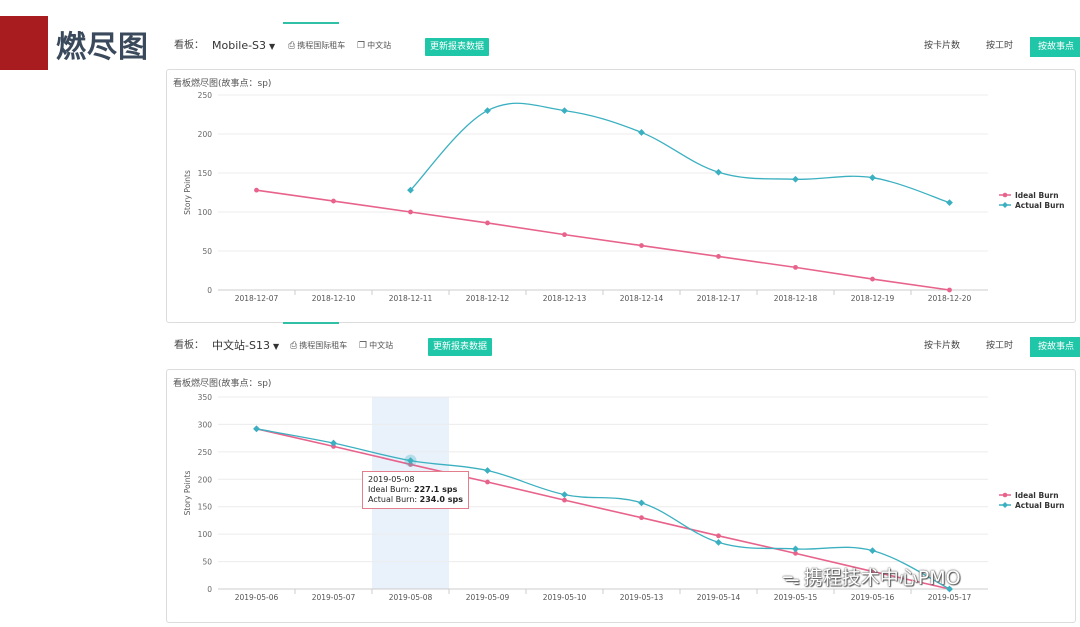 The width and height of the screenshot is (1080, 627). Describe the element at coordinates (334, 298) in the screenshot. I see `x-tick-label: 2018-12-10` at that location.